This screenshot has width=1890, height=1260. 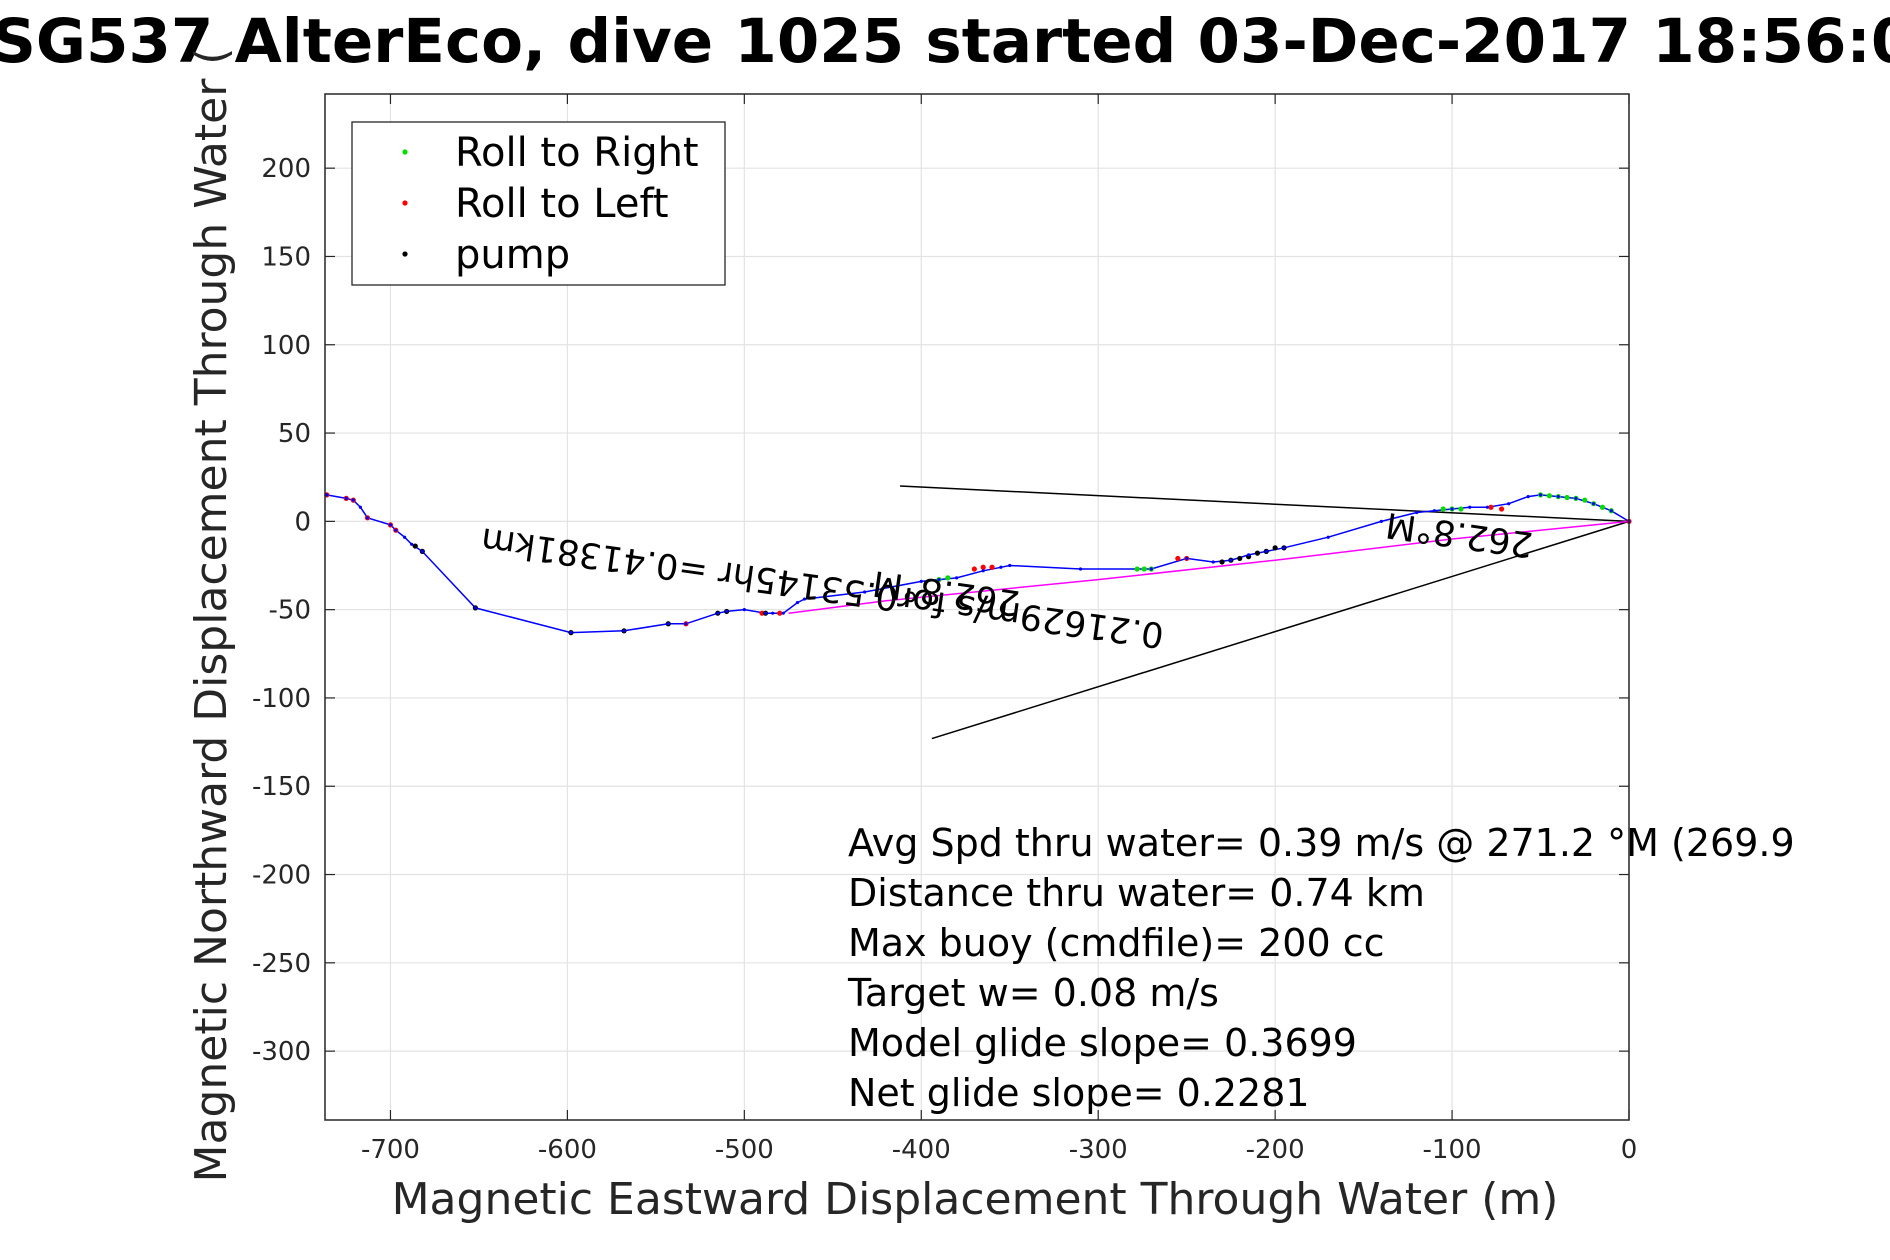 I want to click on annotation-line: Distance thru water= 0.74 km, so click(x=1136, y=893).